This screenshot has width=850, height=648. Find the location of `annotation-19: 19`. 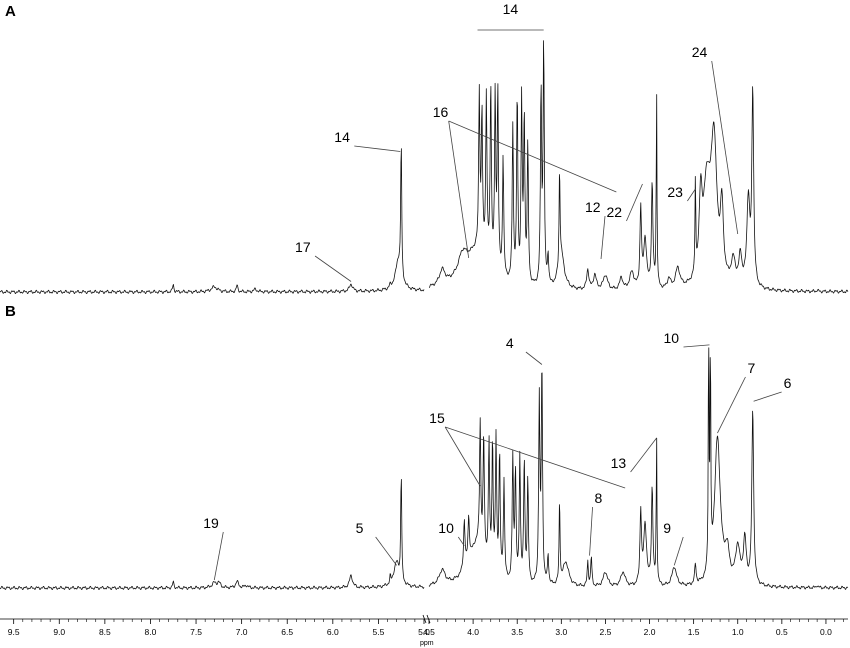

annotation-19: 19 is located at coordinates (213, 548).